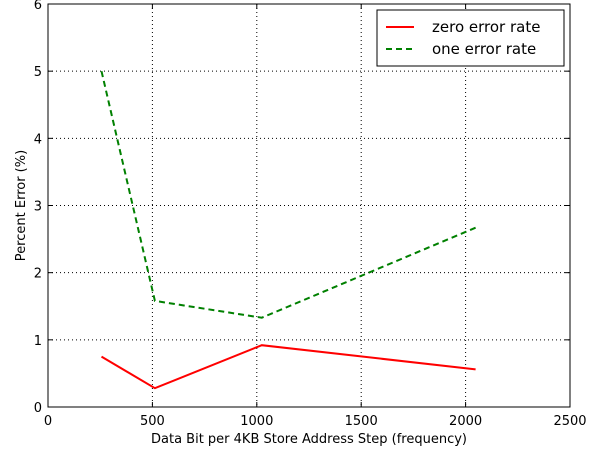  I want to click on legend: zero error rate one error rate, so click(470, 38).